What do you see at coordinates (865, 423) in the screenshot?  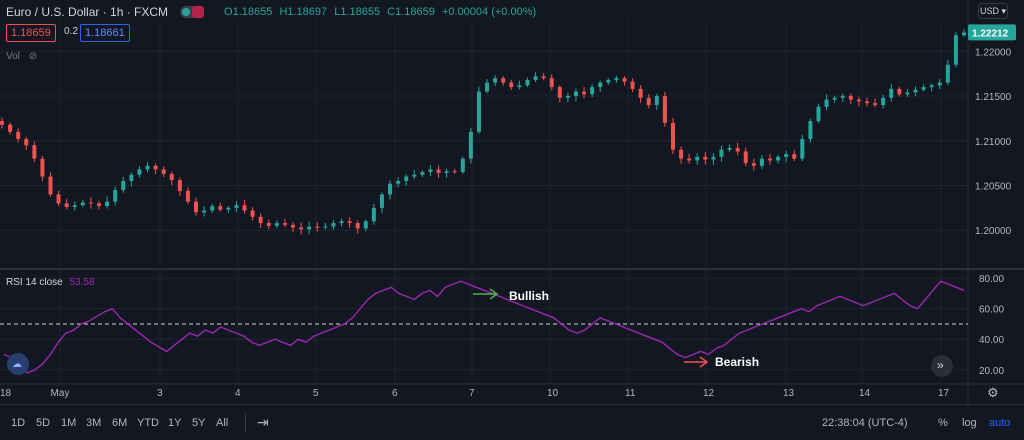 I see `clock-time: 22:38:04 (UTC-4)` at bounding box center [865, 423].